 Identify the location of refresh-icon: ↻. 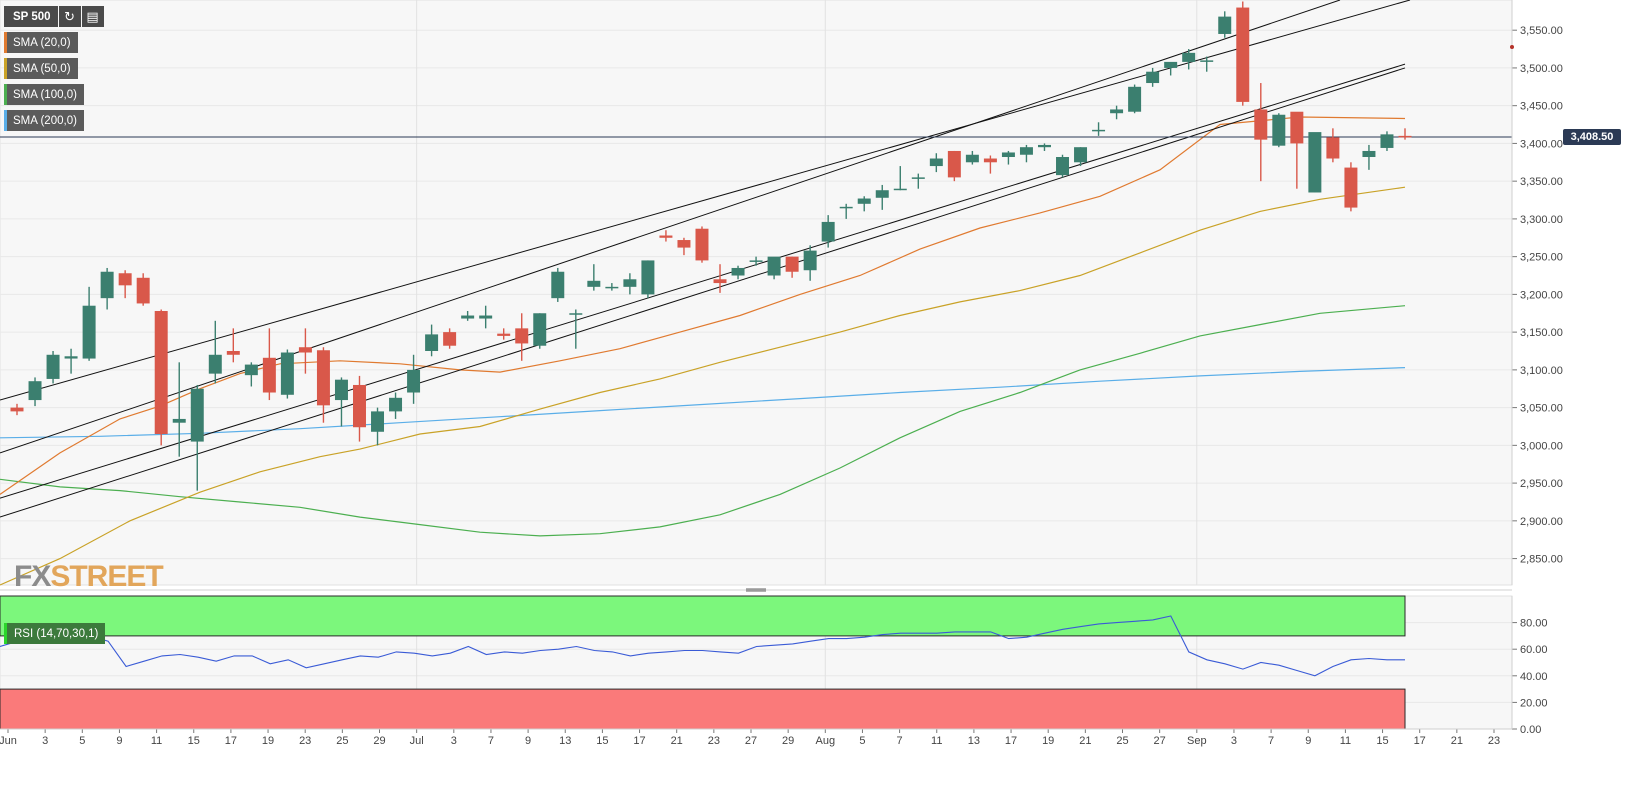
(69, 16).